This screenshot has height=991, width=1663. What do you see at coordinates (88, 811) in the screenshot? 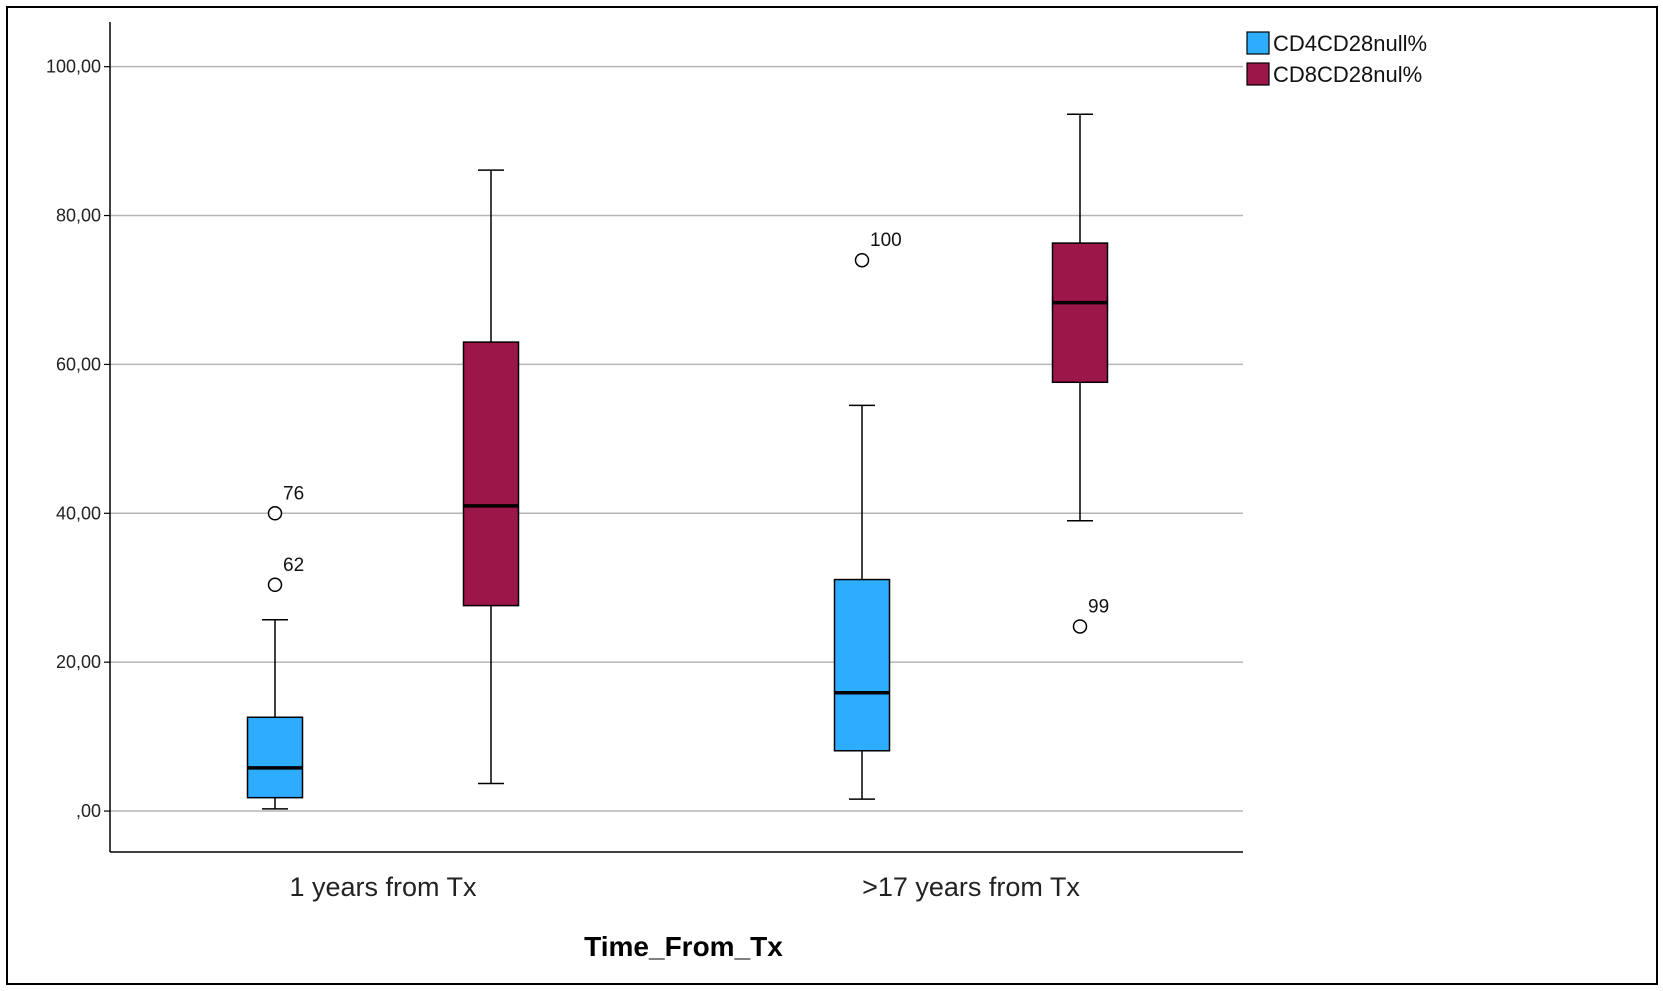
I see `y-tick-label-0: ,00` at bounding box center [88, 811].